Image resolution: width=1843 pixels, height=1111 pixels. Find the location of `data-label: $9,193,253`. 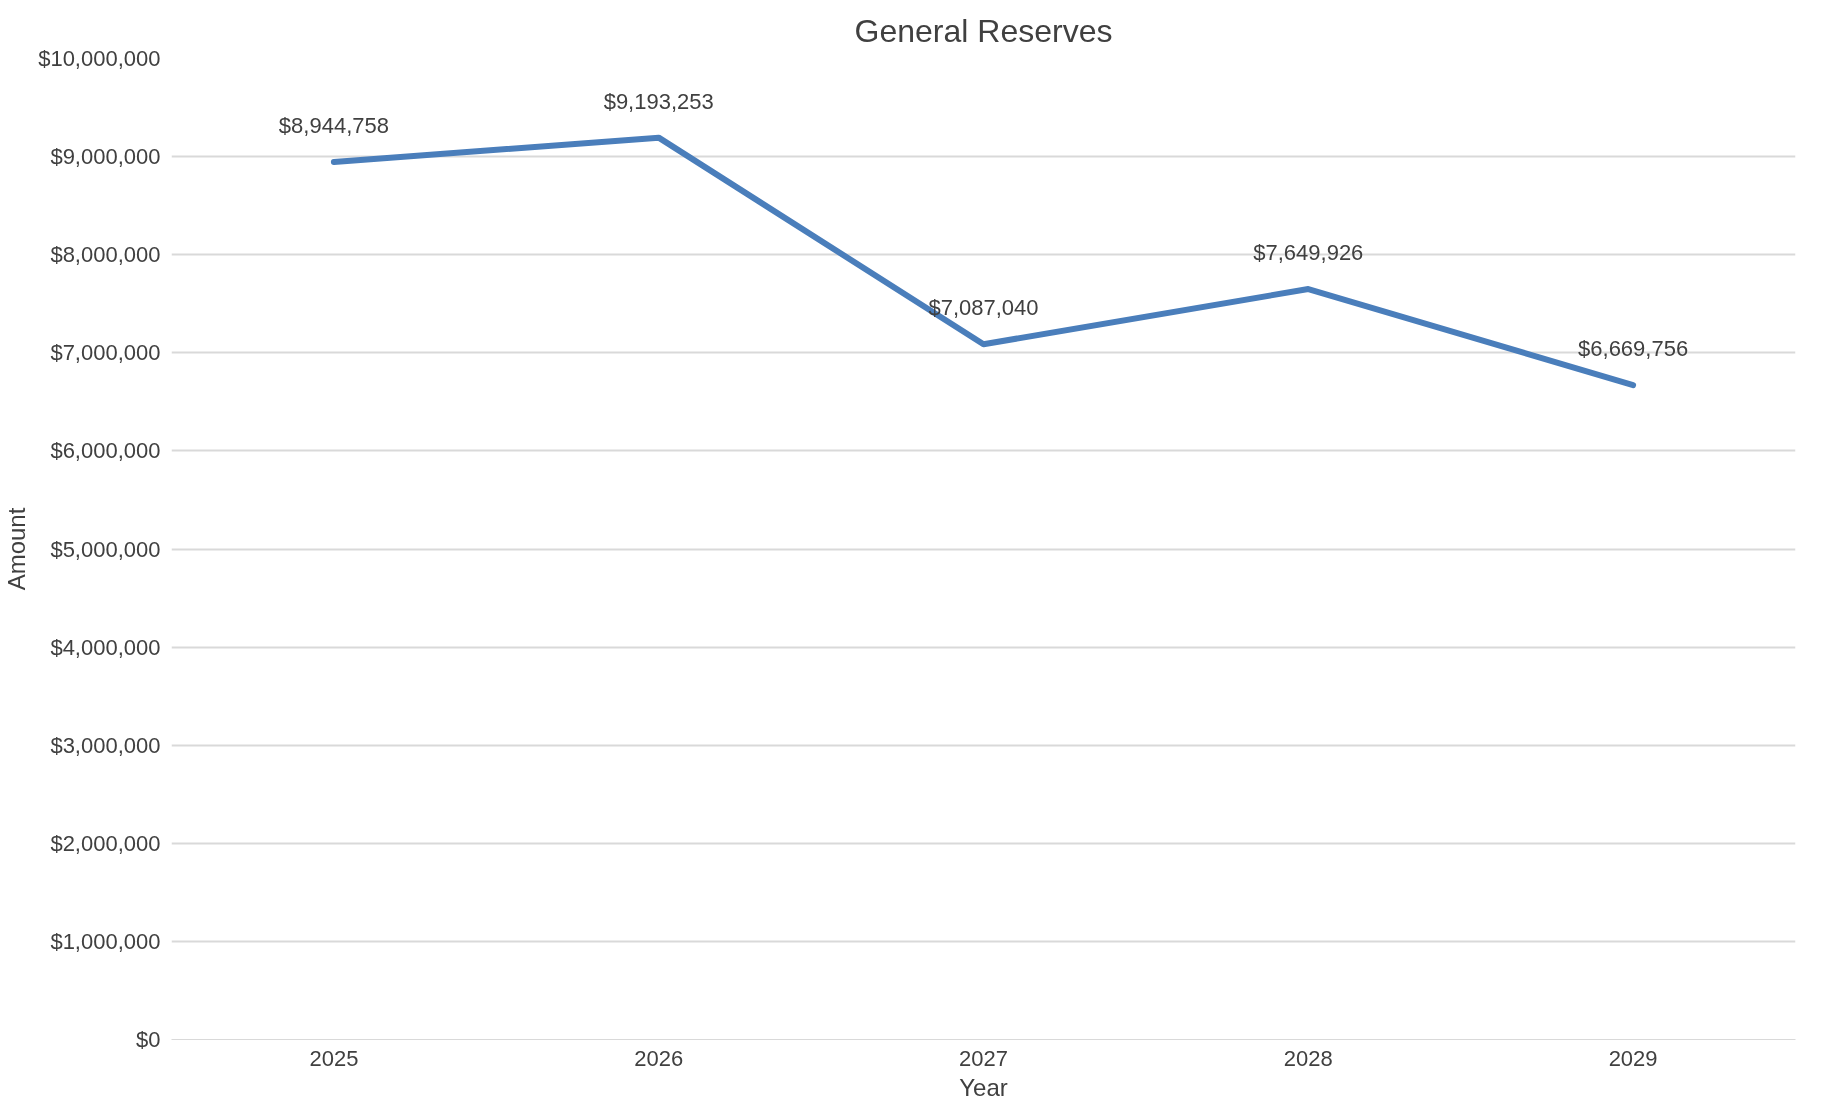

data-label: $9,193,253 is located at coordinates (658, 101).